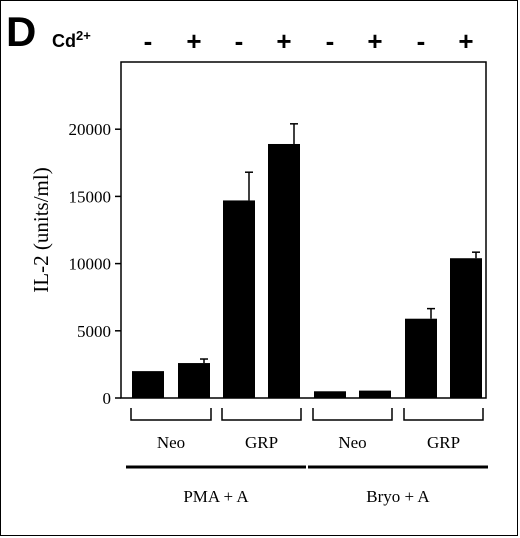 This screenshot has width=520, height=538. What do you see at coordinates (90, 129) in the screenshot?
I see `y-tick-label: 20000` at bounding box center [90, 129].